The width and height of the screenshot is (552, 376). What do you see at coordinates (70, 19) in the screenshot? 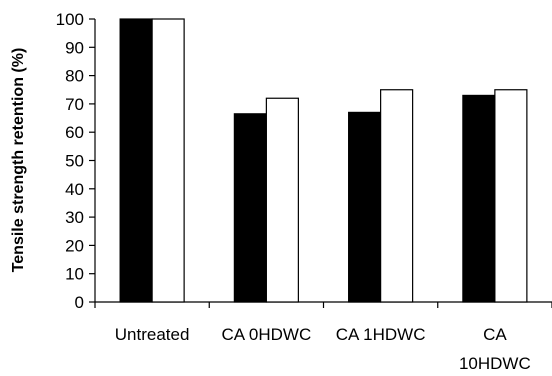
I see `y-tick-label: 100` at bounding box center [70, 19].